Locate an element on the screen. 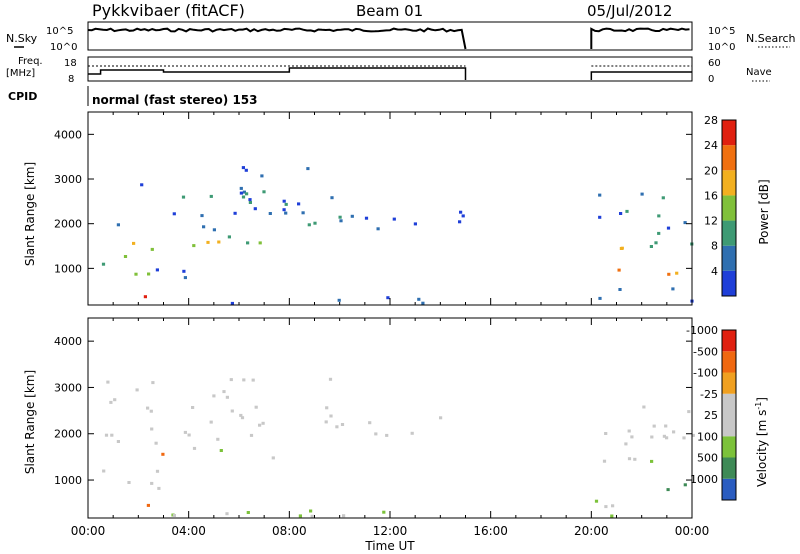 Image resolution: width=800 pixels, height=554 pixels. time-axis-labels: 00:00 04:00 08:00 12:00 16:00 20:00 00:00 is located at coordinates (390, 531).